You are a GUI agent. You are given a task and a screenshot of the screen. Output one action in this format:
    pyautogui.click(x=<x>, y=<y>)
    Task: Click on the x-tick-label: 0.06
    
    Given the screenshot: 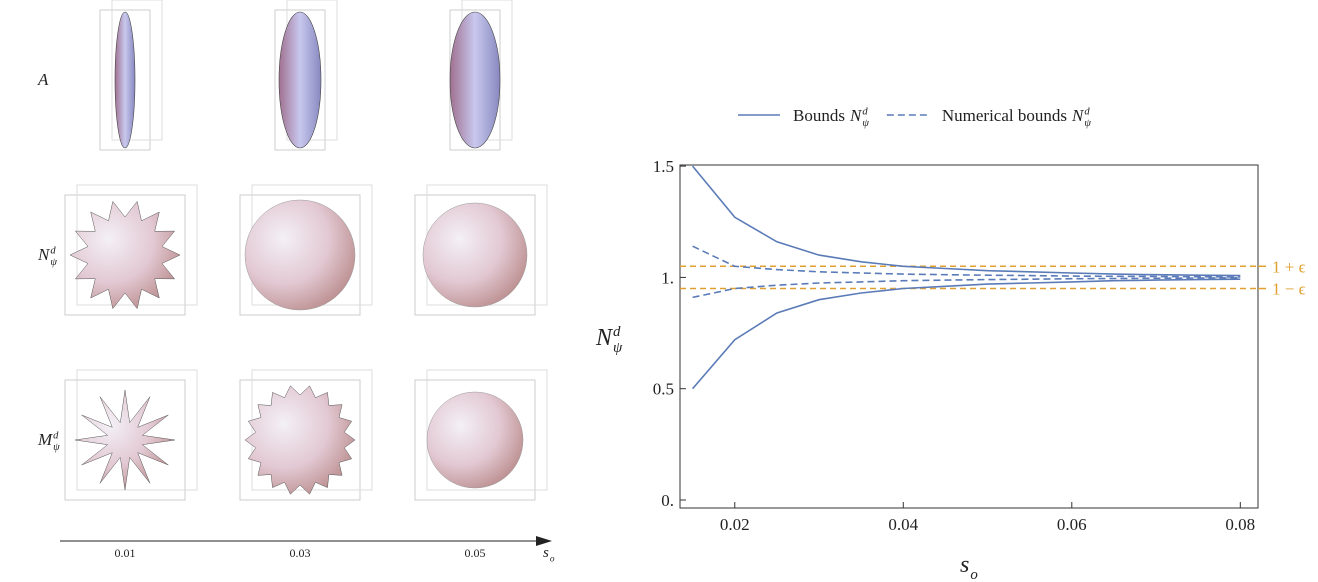 What is the action you would take?
    pyautogui.click(x=1072, y=524)
    